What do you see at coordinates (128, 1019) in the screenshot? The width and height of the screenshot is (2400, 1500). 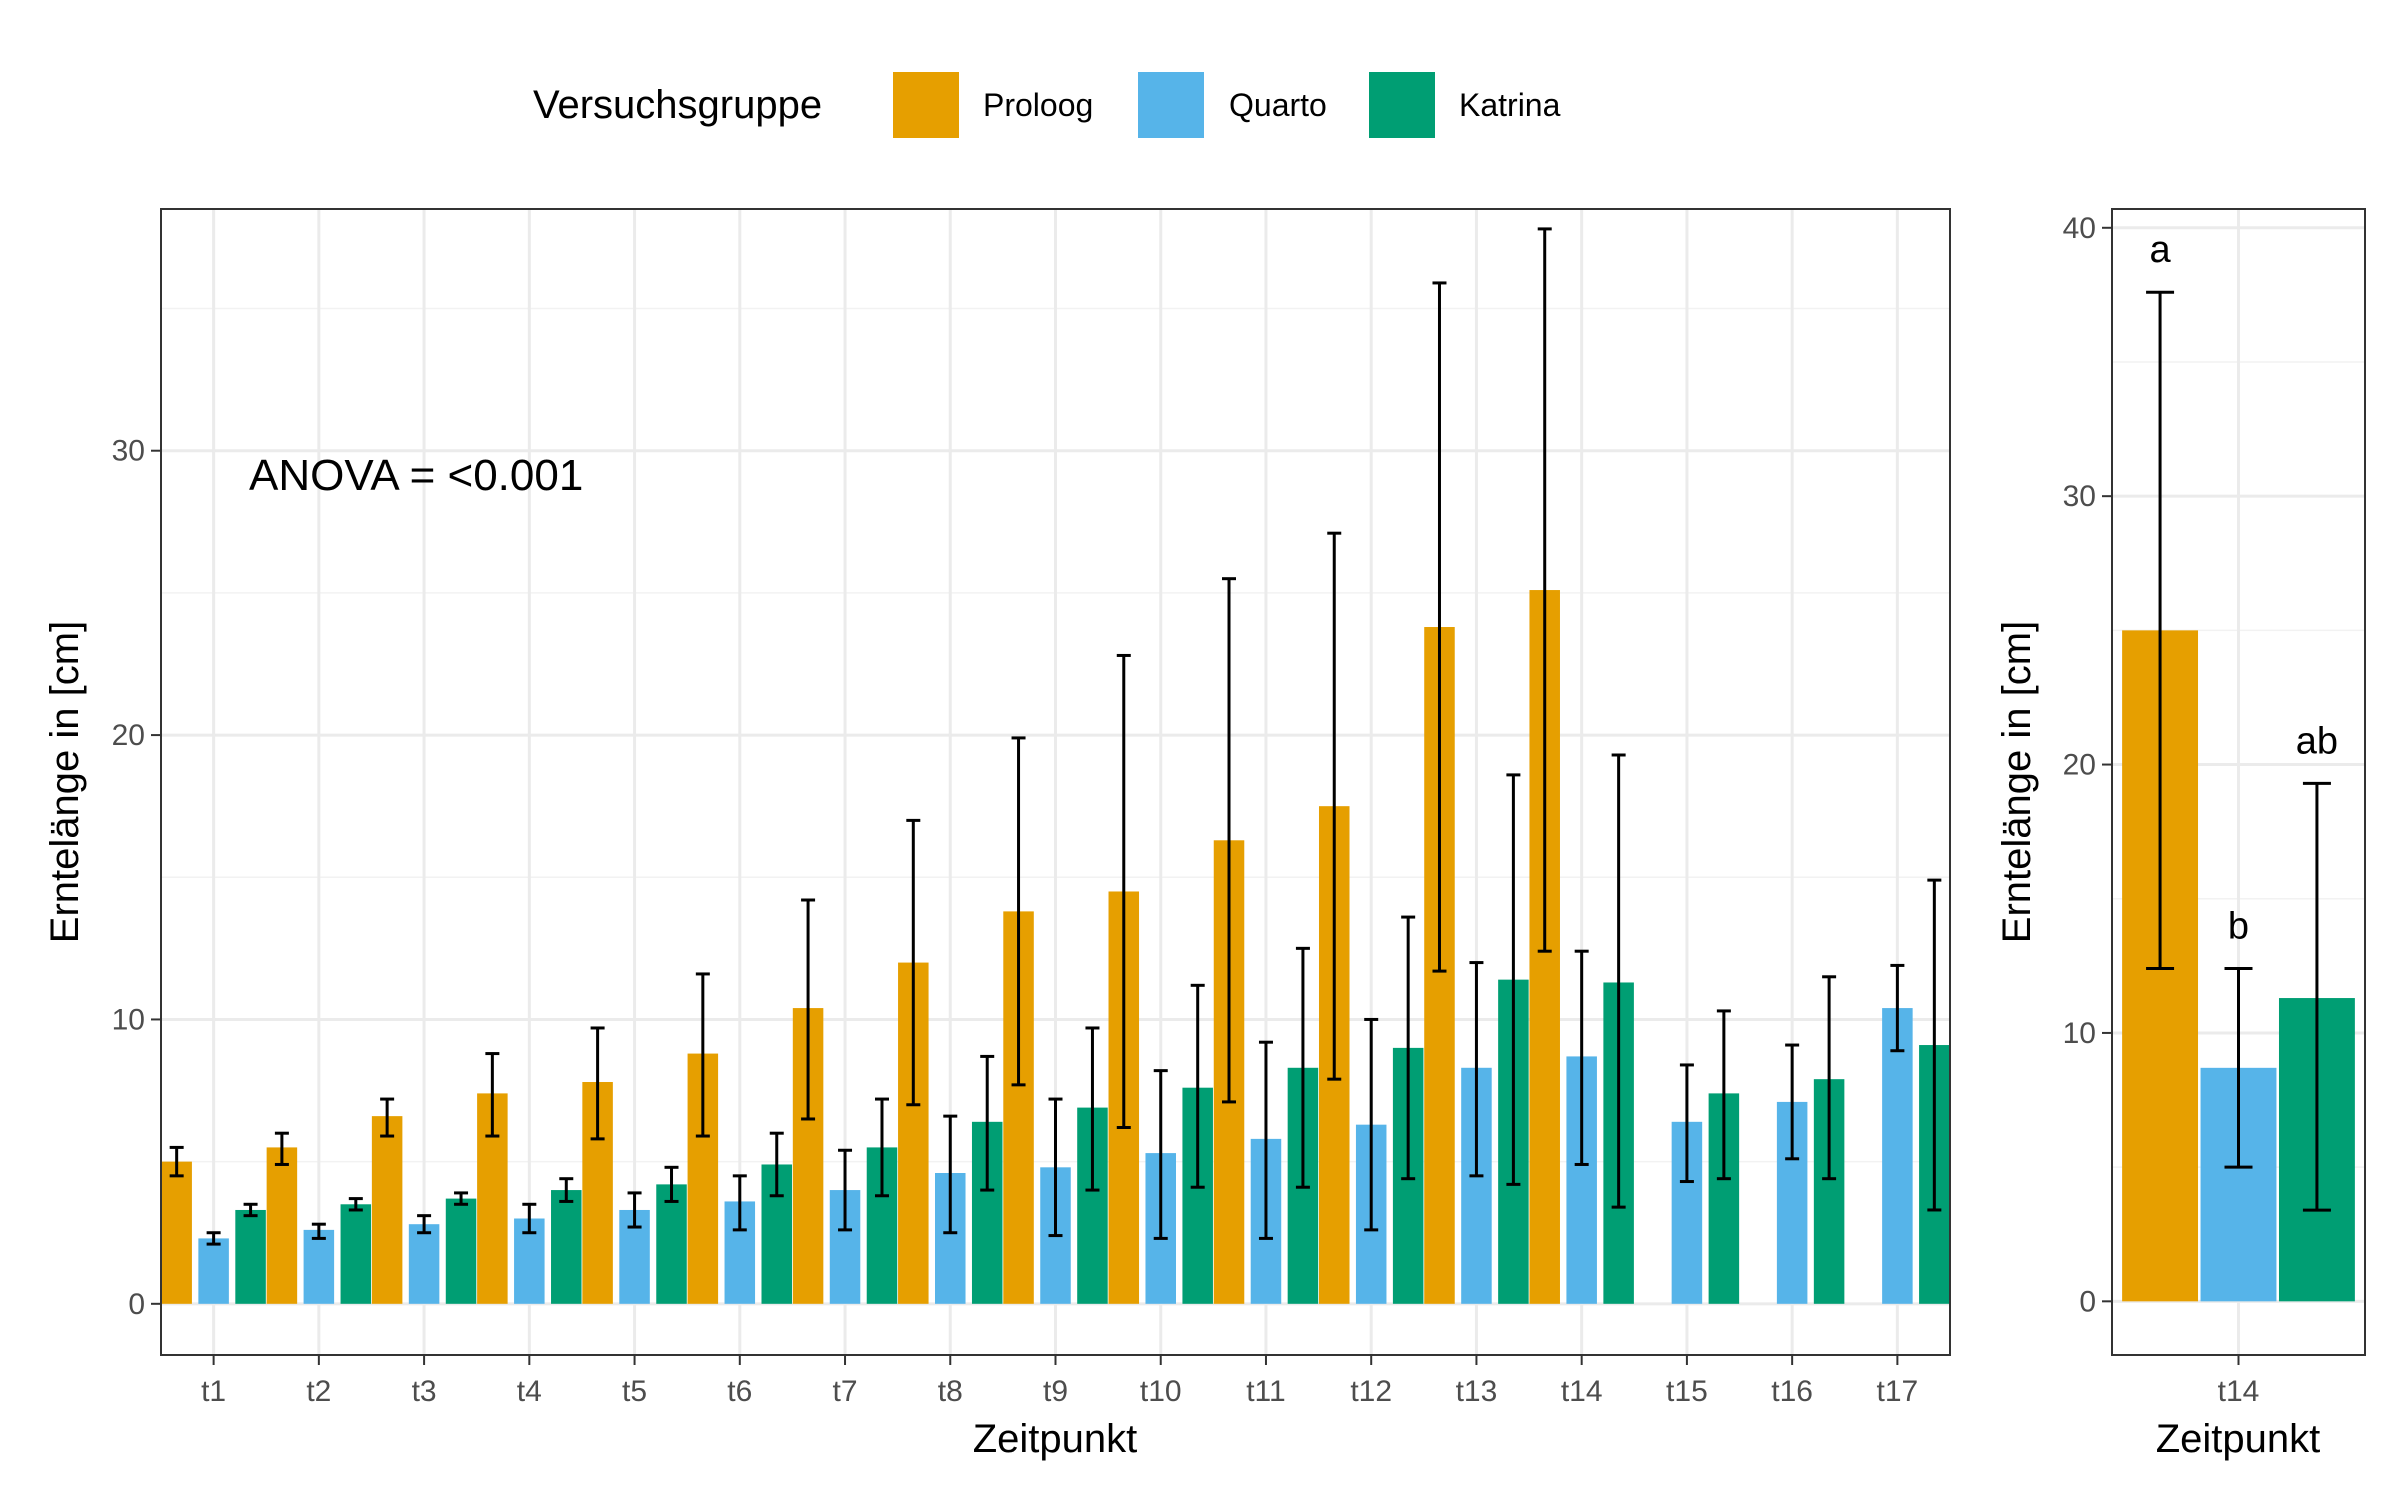 I see `main-y-tick-label: 10` at bounding box center [128, 1019].